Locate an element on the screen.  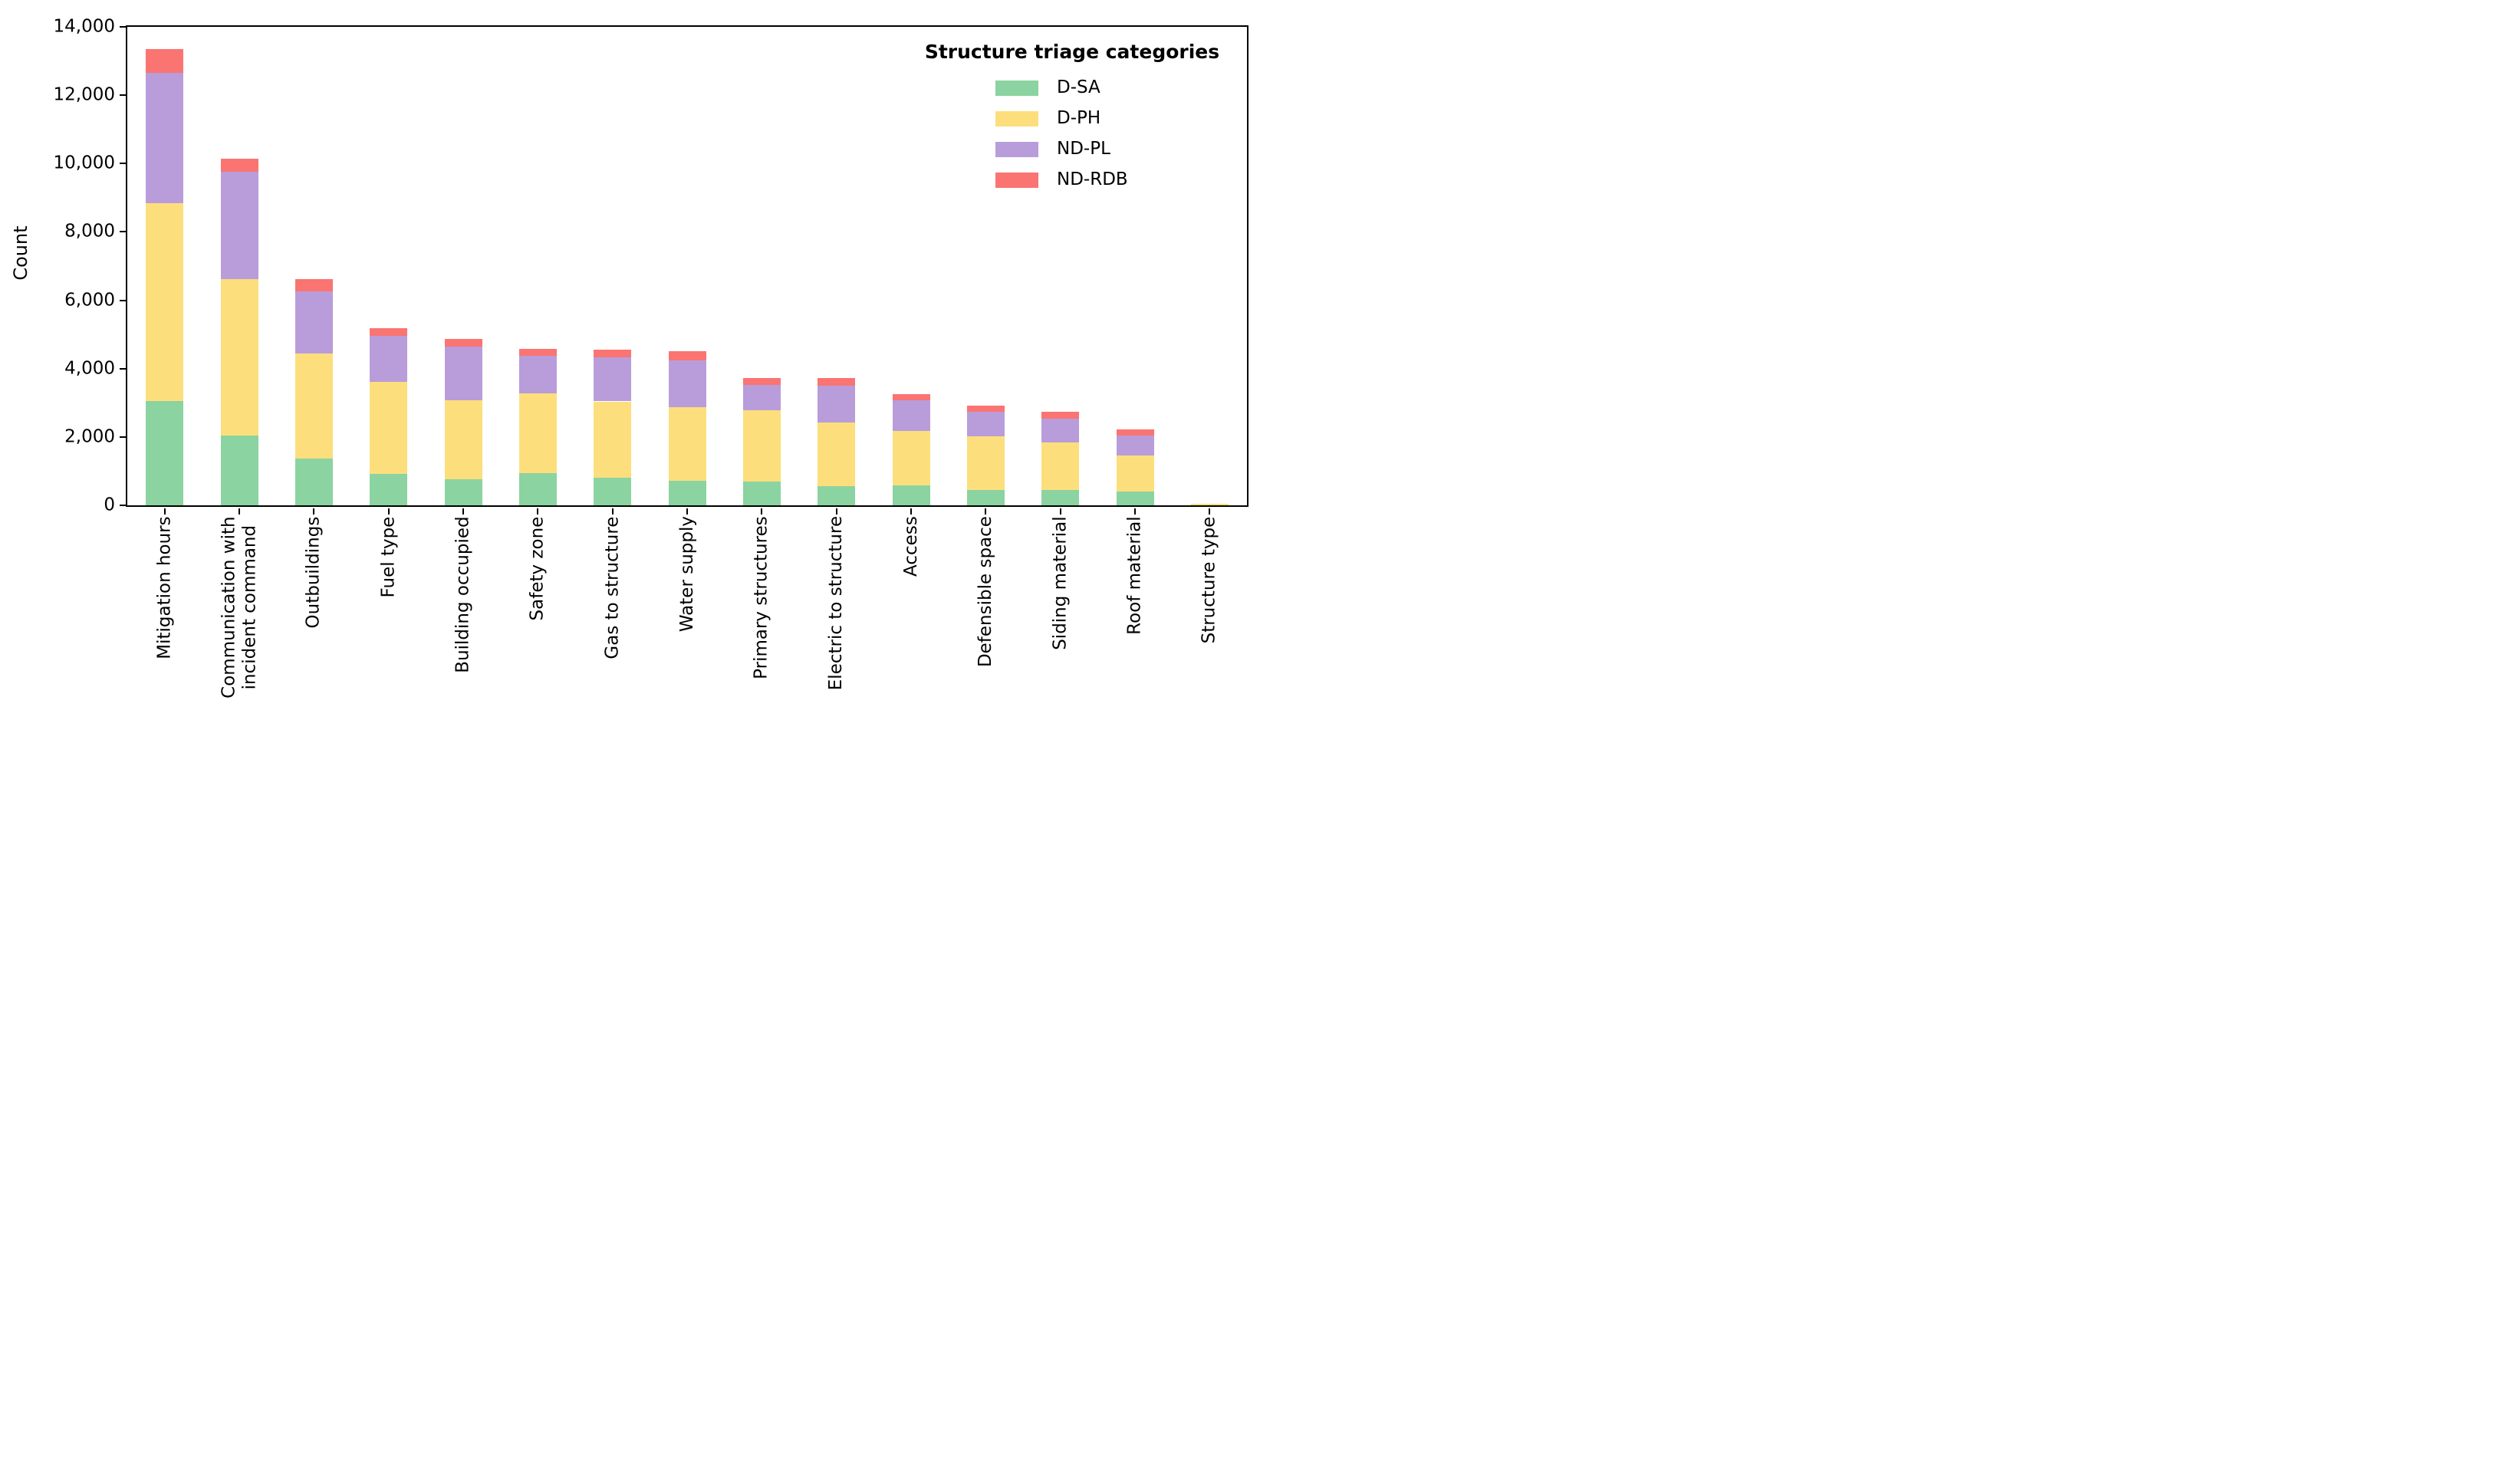
y-tick-label: 14,000 is located at coordinates (84, 26).